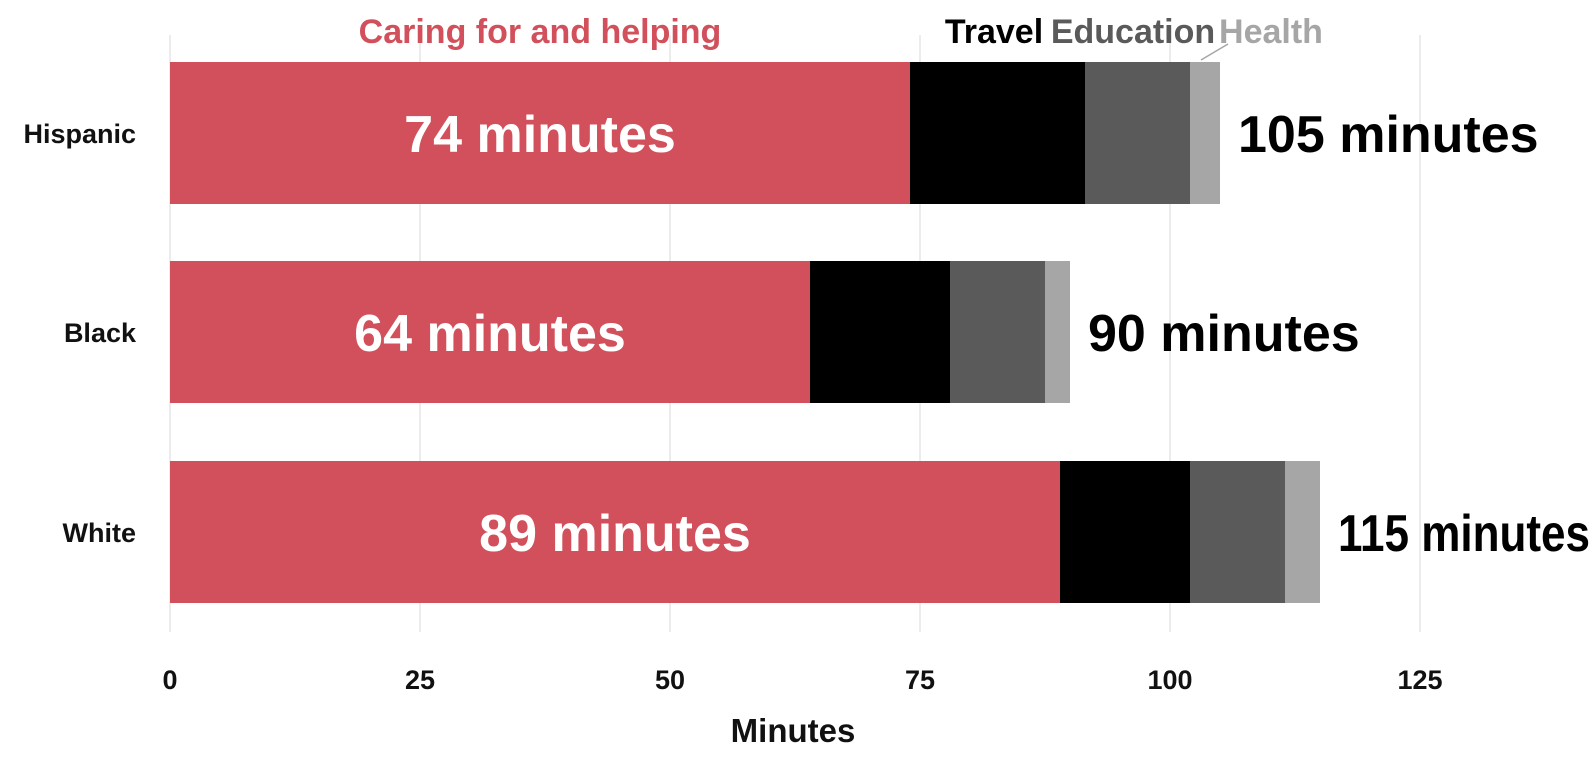 This screenshot has height=758, width=1594. What do you see at coordinates (1205, 133) in the screenshot?
I see `bar-segment-health-hispanic` at bounding box center [1205, 133].